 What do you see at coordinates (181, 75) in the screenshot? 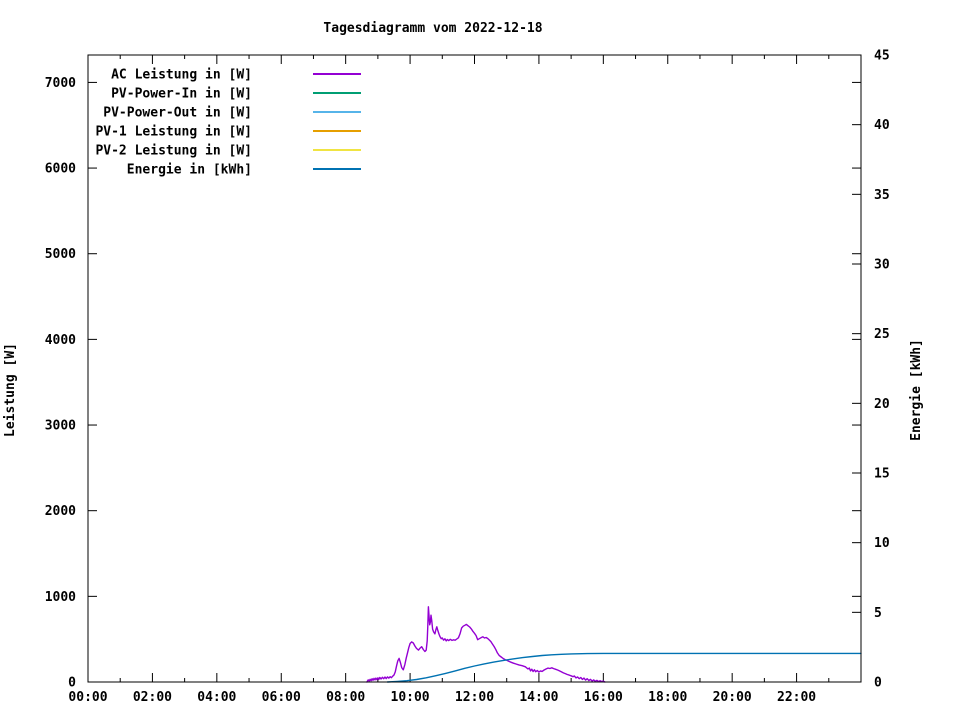
I see `legend-label: AC Leistung in [W]` at bounding box center [181, 75].